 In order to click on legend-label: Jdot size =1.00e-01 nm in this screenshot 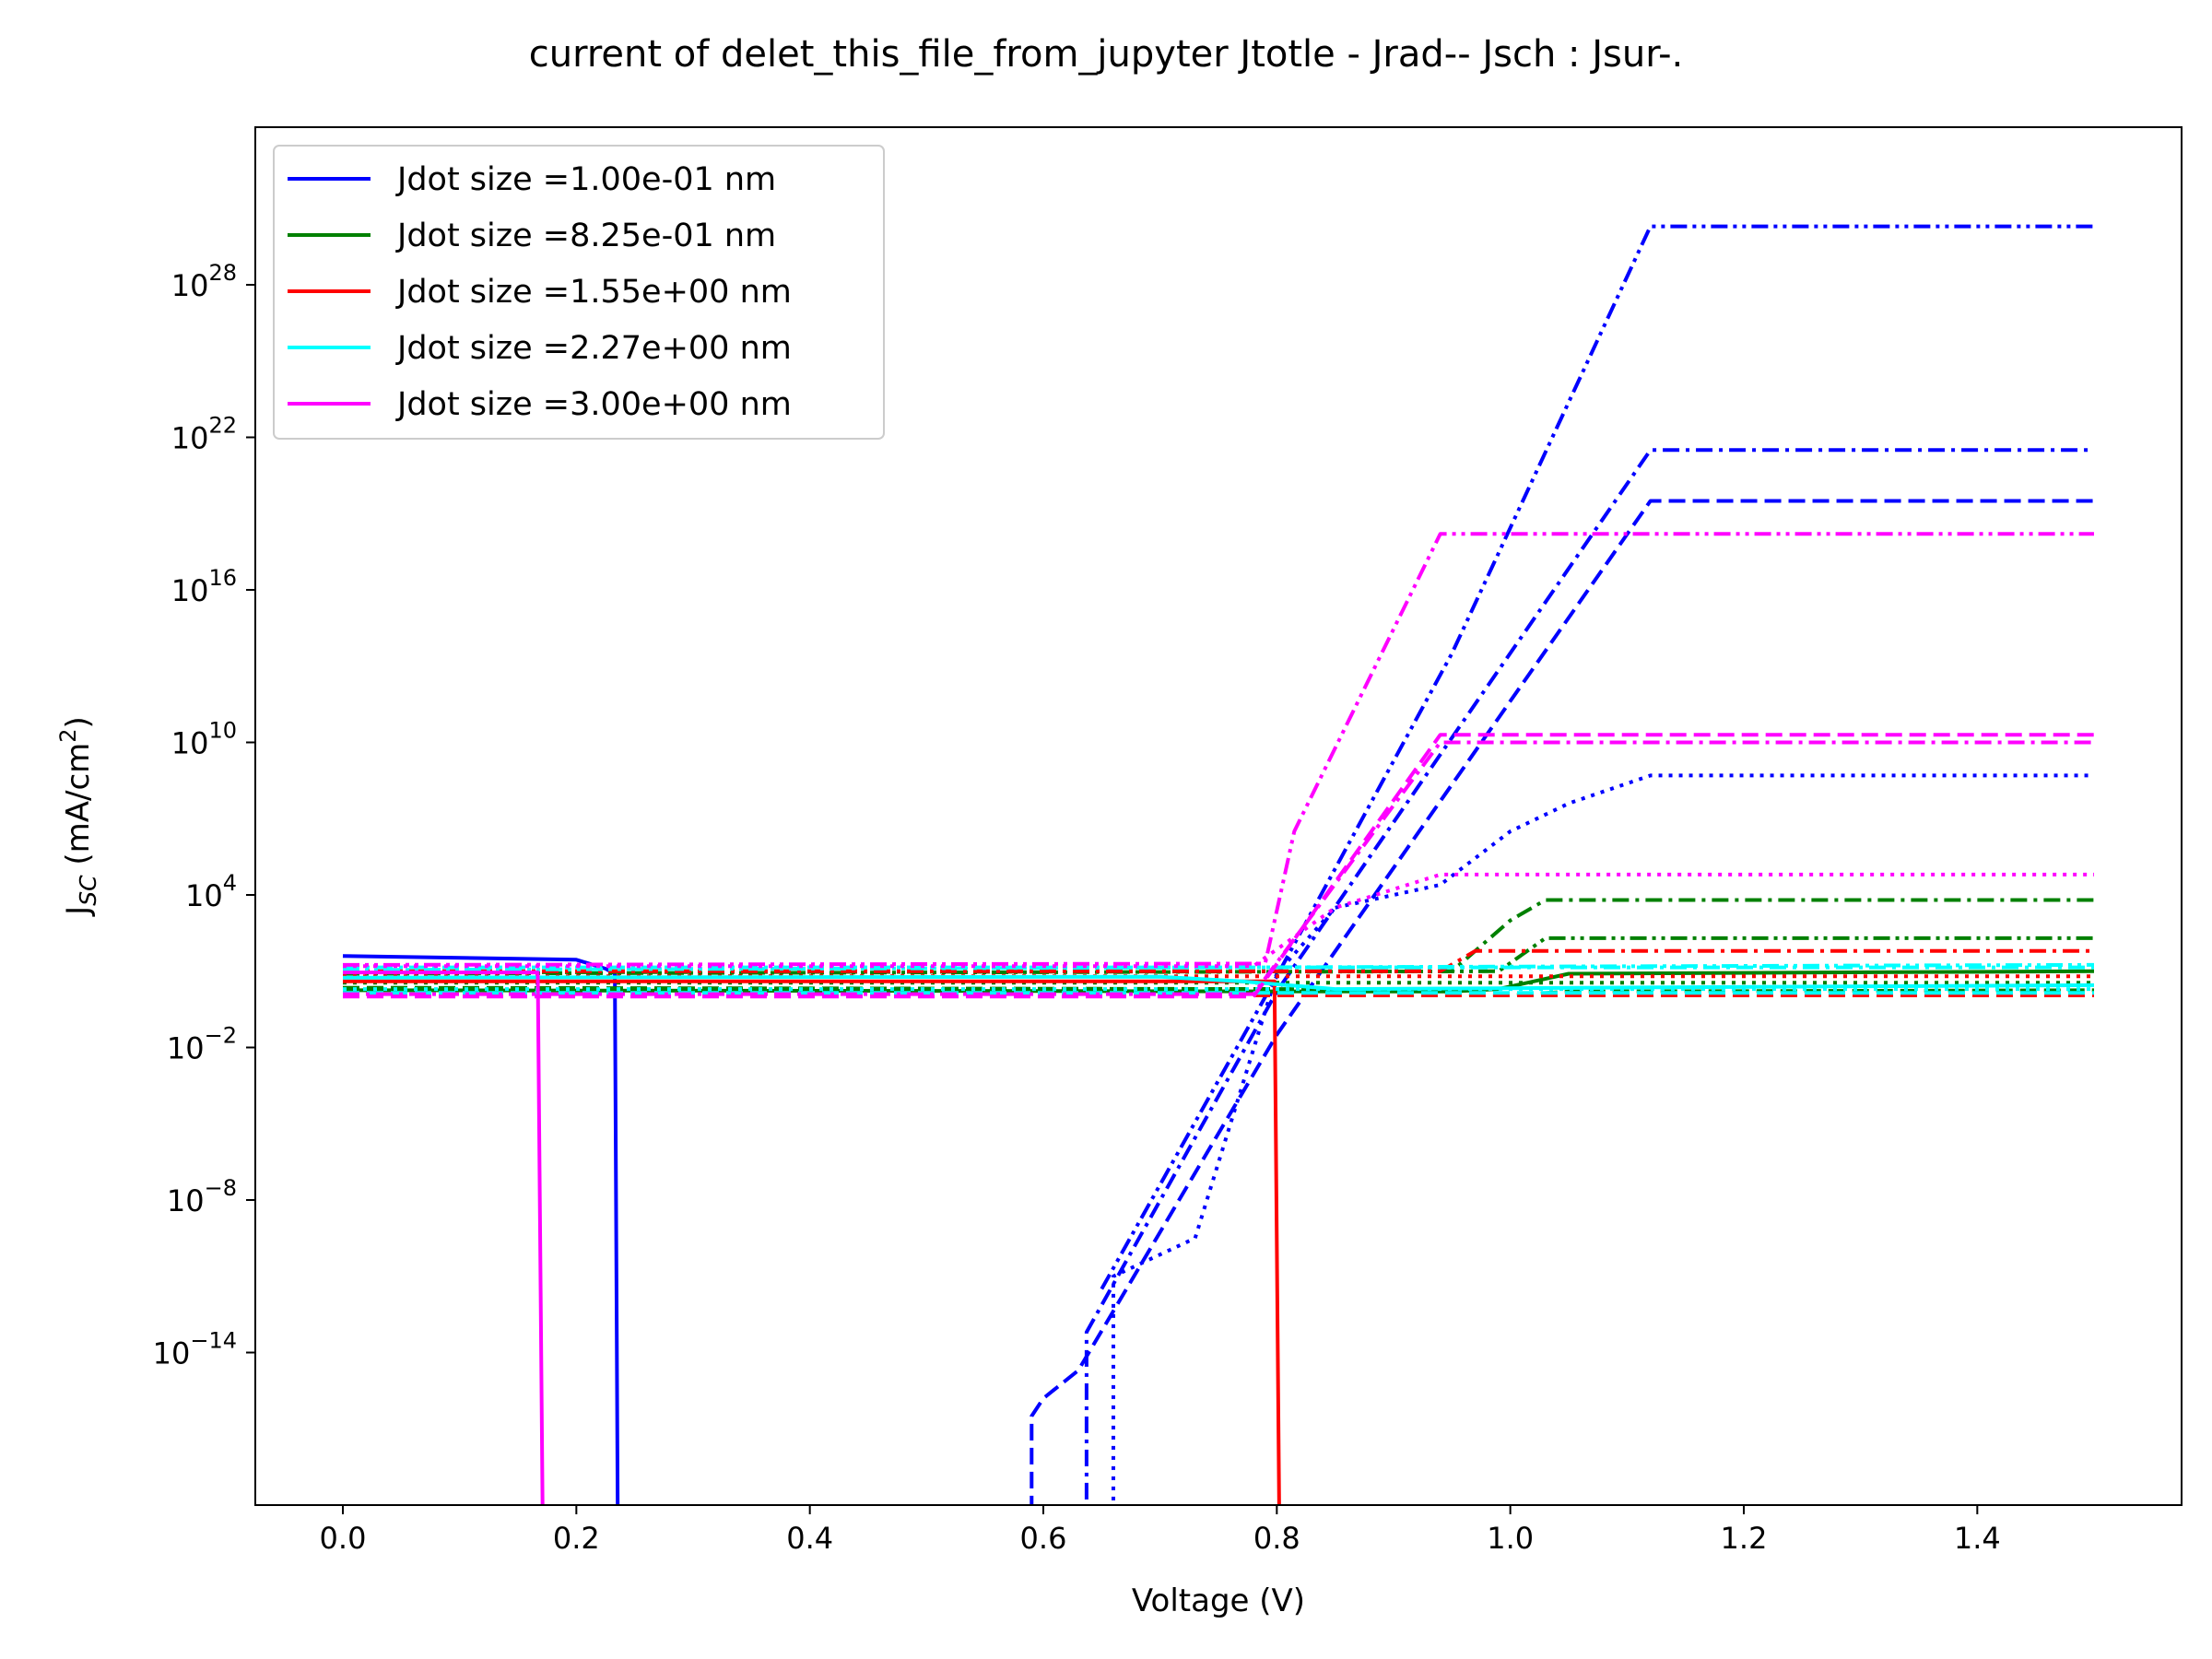, I will do `click(585, 179)`.